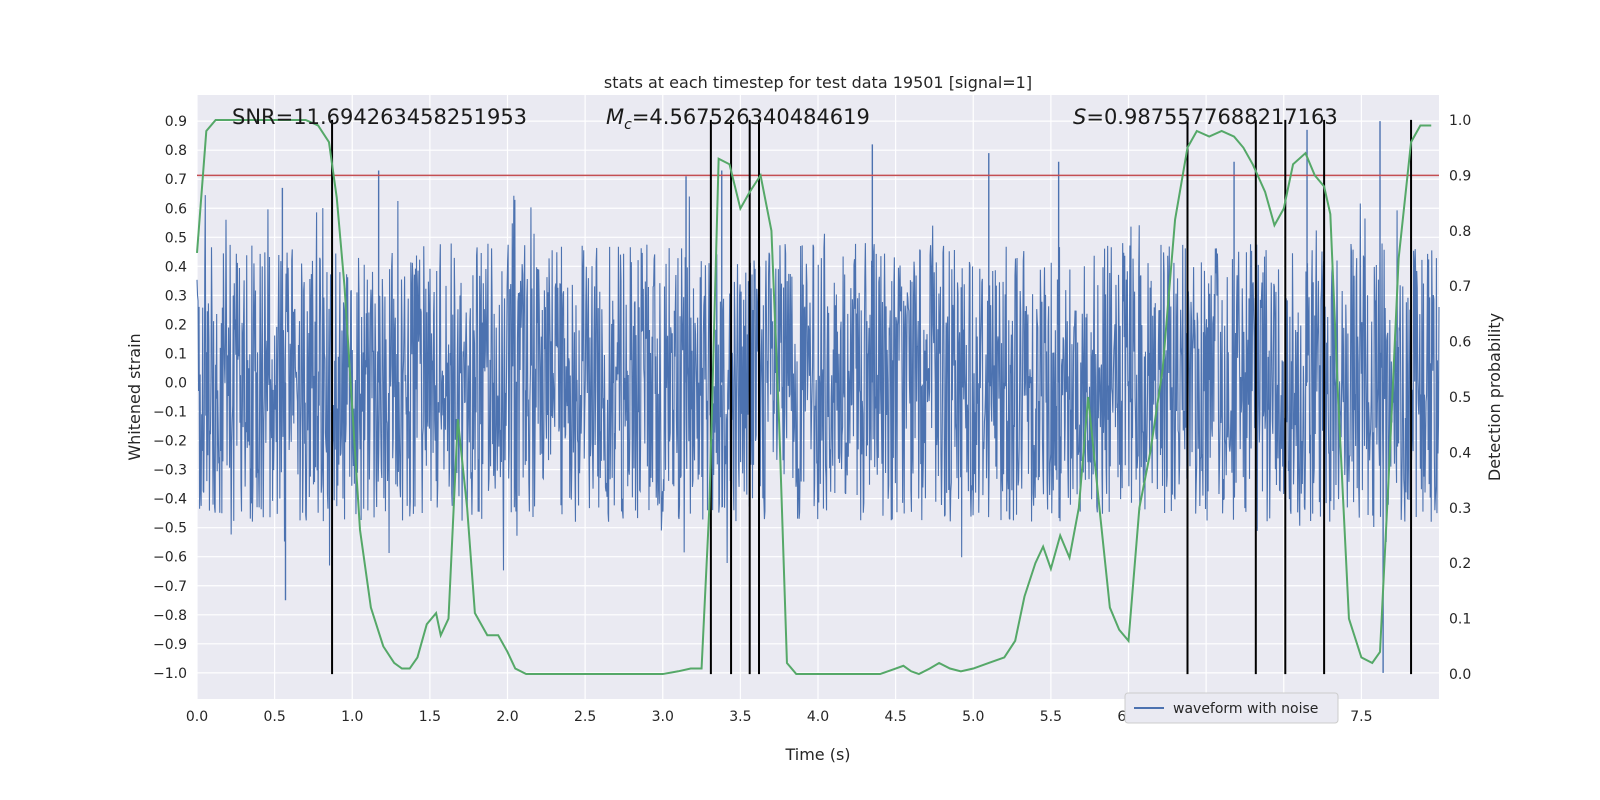 The height and width of the screenshot is (800, 1600). I want to click on x-tick-label: 5.0, so click(973, 717).